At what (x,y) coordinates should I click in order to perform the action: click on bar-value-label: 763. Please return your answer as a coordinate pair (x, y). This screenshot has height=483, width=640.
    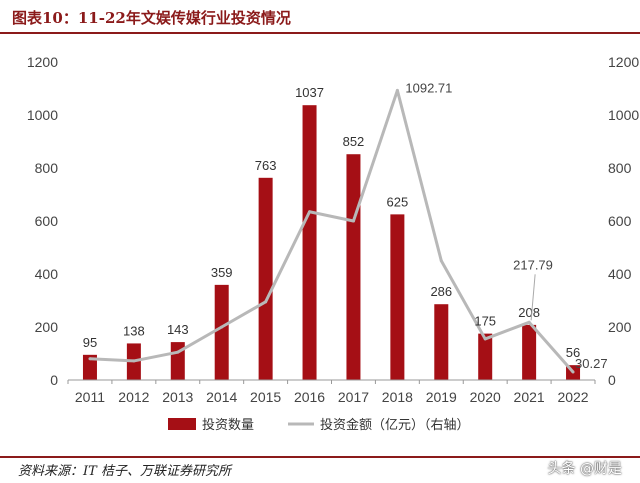
    Looking at the image, I should click on (266, 165).